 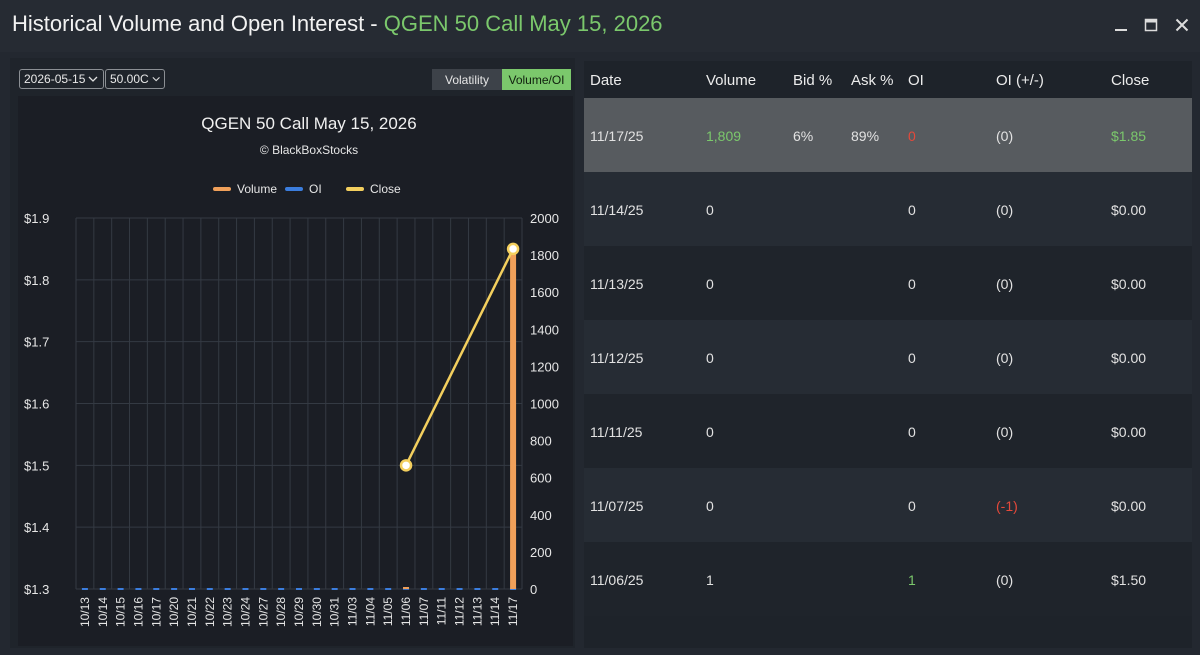 What do you see at coordinates (888, 431) in the screenshot?
I see `table-row: 11/11/25 0 0 (0) $0.00` at bounding box center [888, 431].